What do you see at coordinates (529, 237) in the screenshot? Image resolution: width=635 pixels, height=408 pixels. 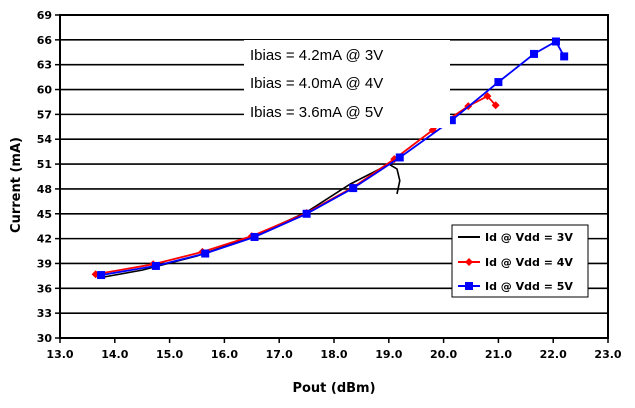 I see `legend-label-3v: Id @ Vdd = 3V` at bounding box center [529, 237].